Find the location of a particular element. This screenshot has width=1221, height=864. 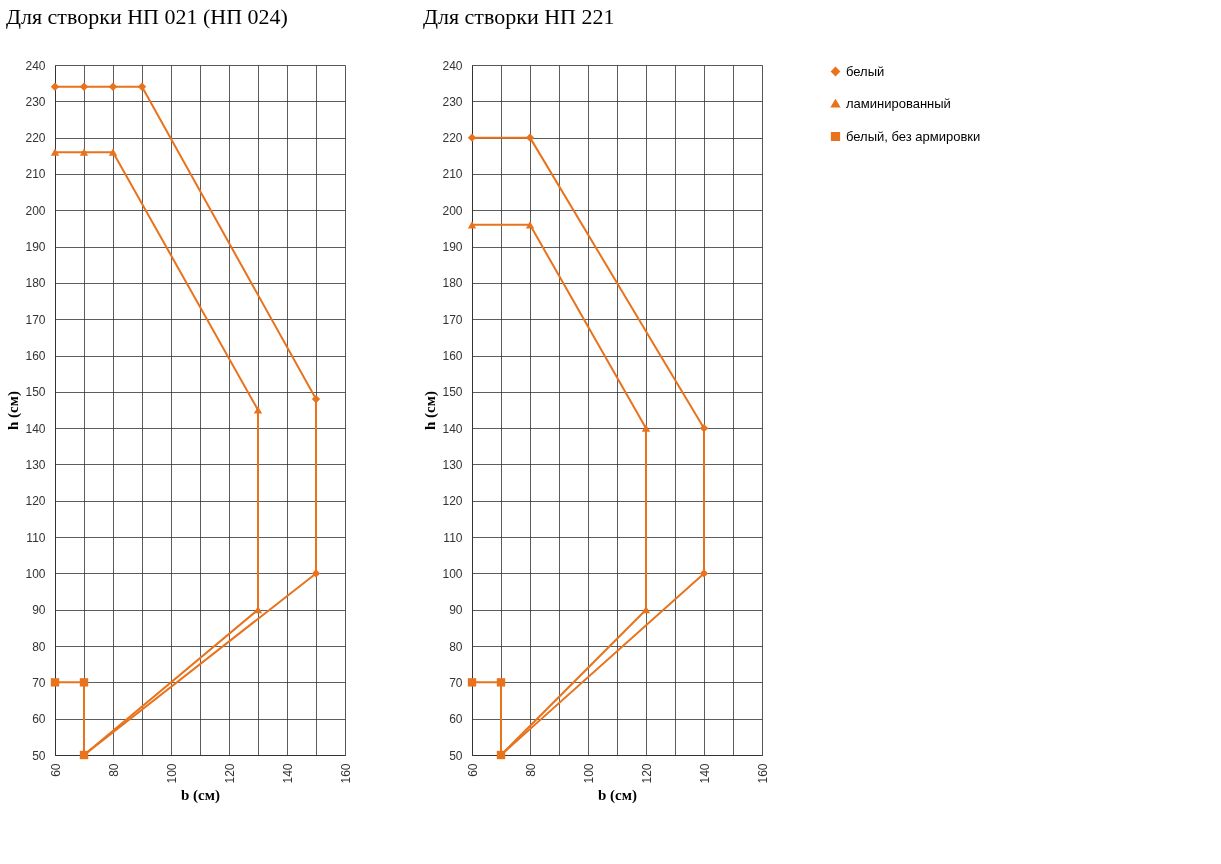

chart-title: Для створки НП 021 (НП 024) is located at coordinates (146, 16).